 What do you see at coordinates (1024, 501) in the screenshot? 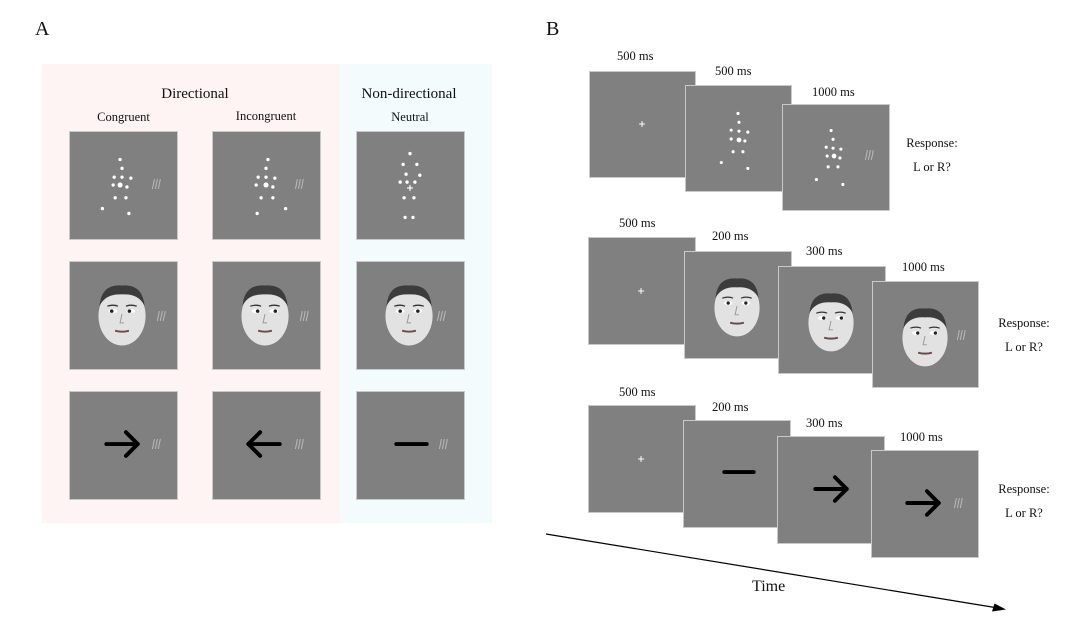
I see `seq3-response: Response: L or R?` at bounding box center [1024, 501].